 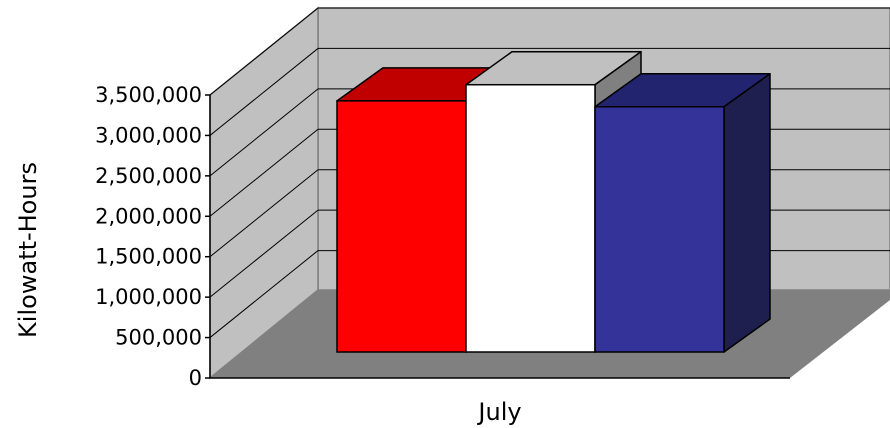 I want to click on y-tick-label: 2,500,000, so click(x=148, y=176).